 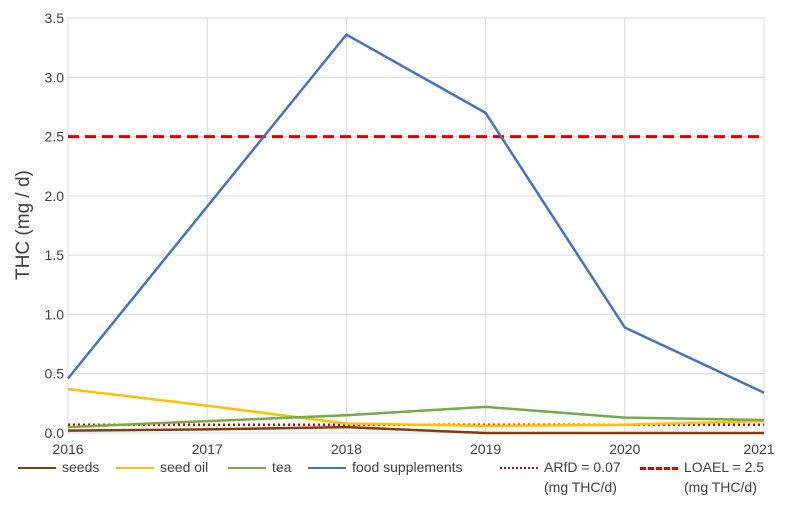 I want to click on x-tick-label: 2018, so click(x=346, y=449).